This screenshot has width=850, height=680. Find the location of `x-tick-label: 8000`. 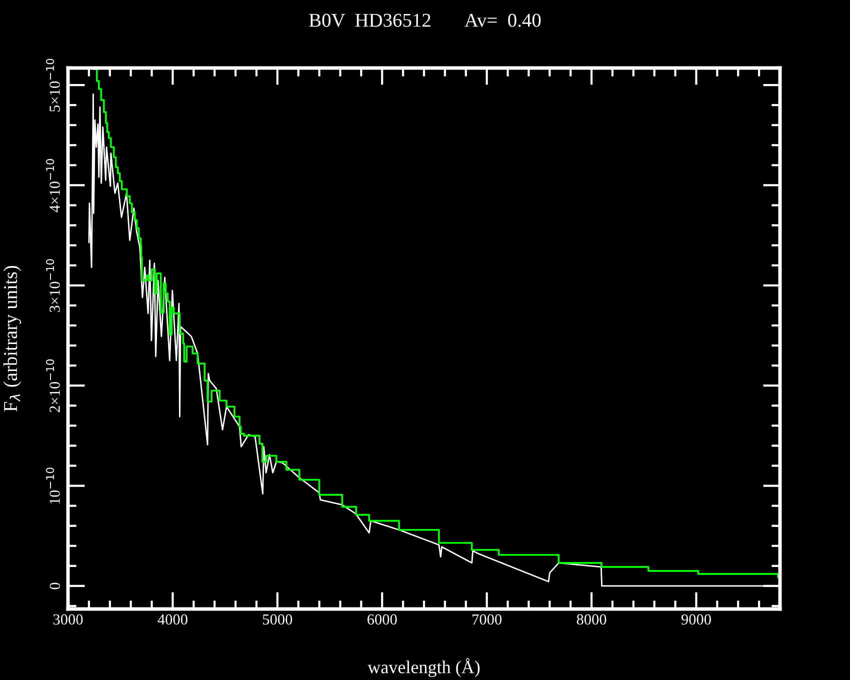

x-tick-label: 8000 is located at coordinates (591, 619).